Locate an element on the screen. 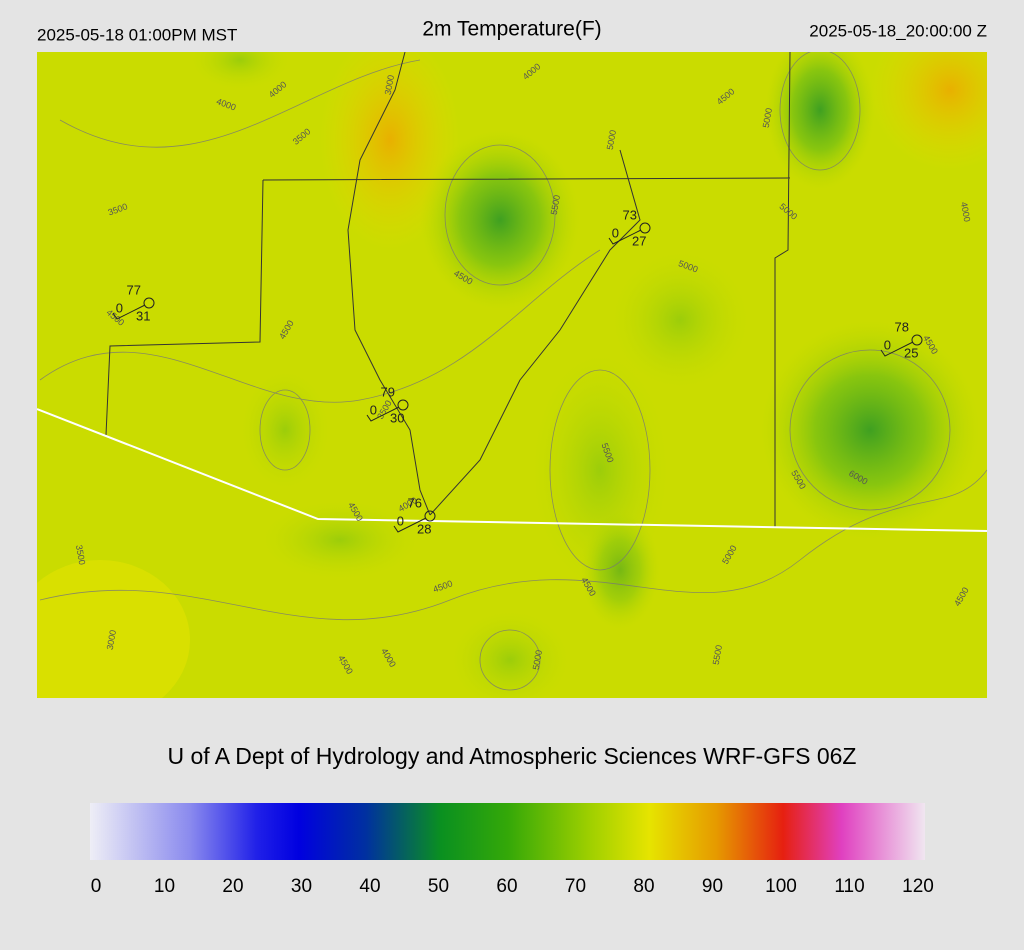 This screenshot has height=950, width=1024. colorbar-tick-label: 50 is located at coordinates (438, 886).